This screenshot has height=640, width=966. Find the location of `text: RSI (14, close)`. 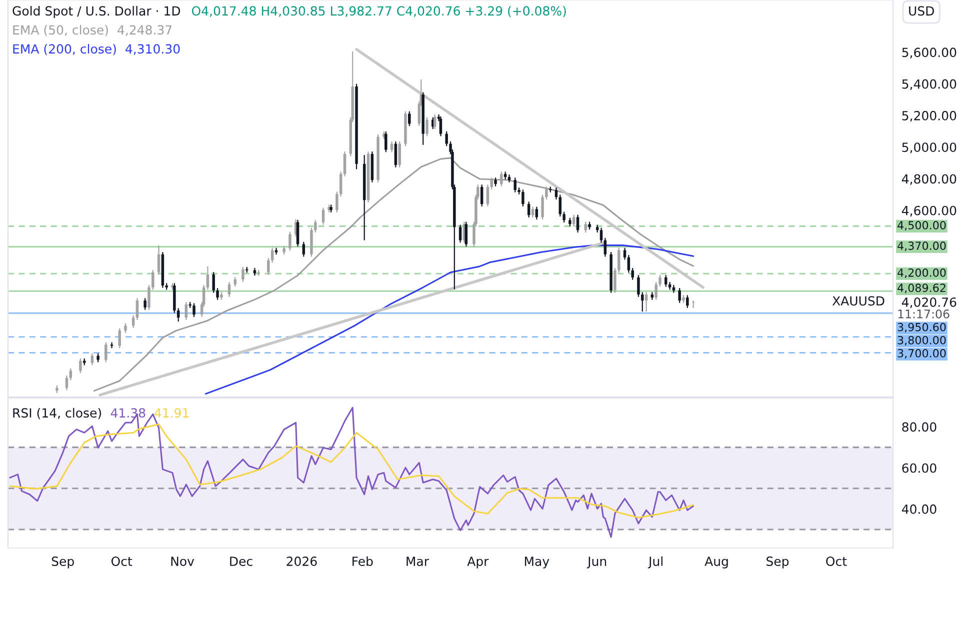

text: RSI (14, close) is located at coordinates (57, 414).